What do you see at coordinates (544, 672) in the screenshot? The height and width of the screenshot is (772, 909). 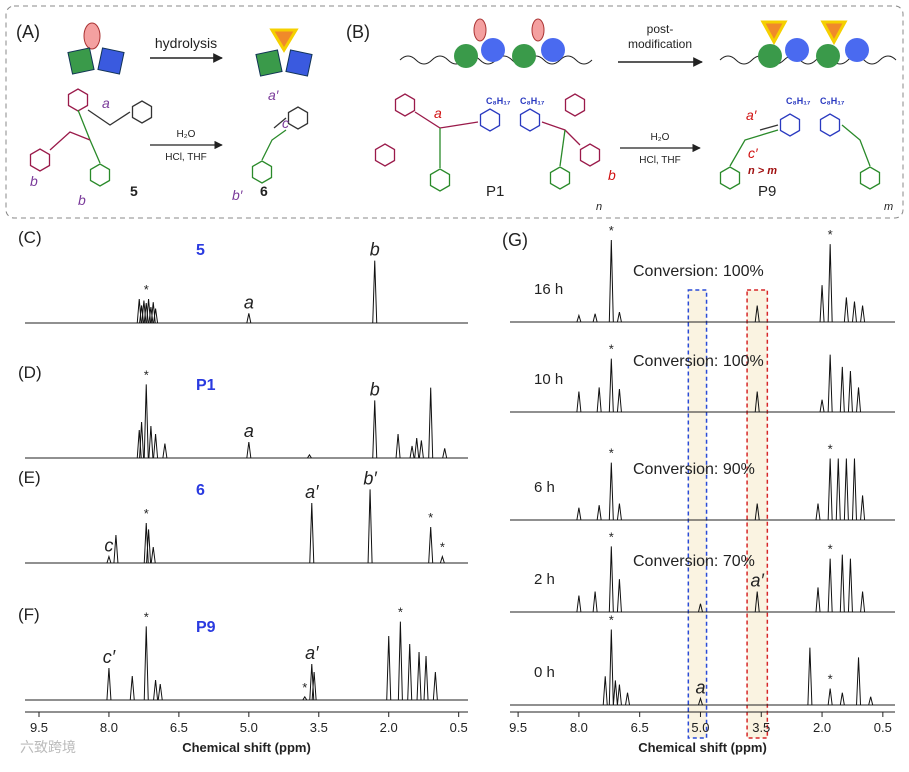 I see `time-label: 0 h` at bounding box center [544, 672].